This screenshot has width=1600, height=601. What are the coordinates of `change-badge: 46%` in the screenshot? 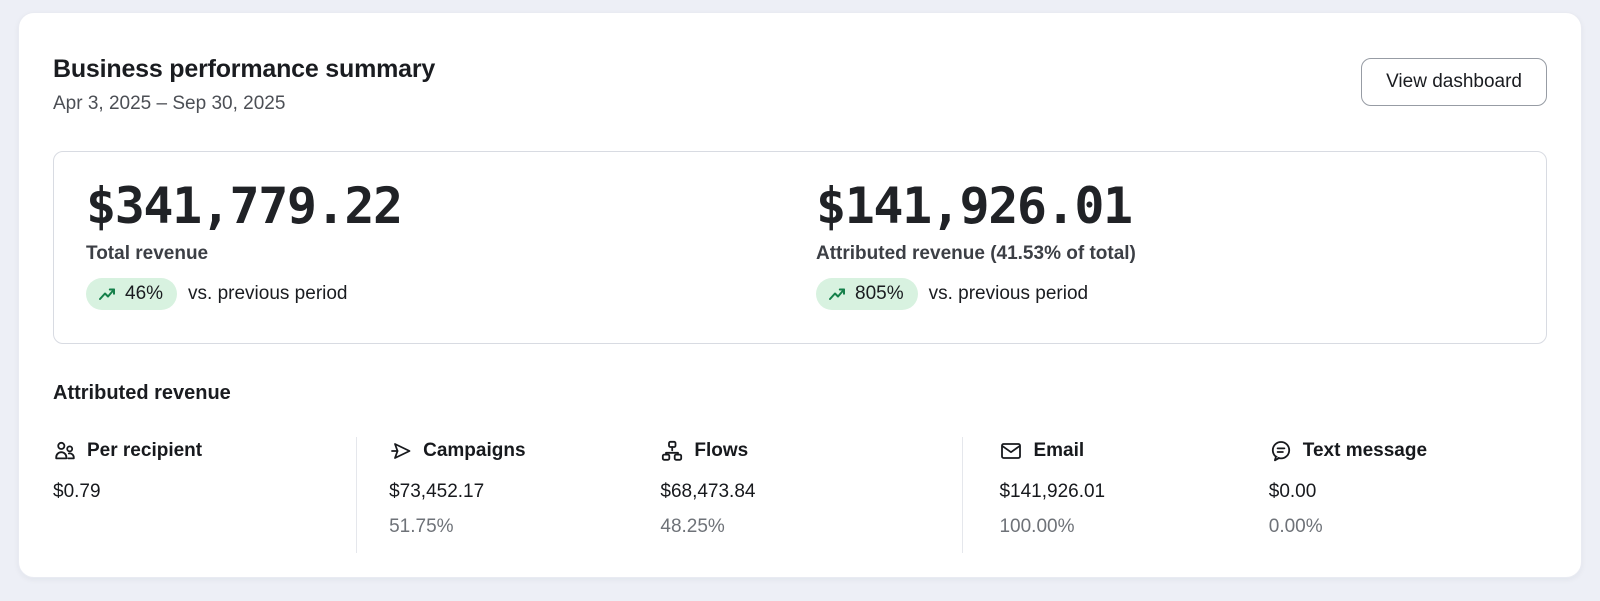 It's located at (132, 294).